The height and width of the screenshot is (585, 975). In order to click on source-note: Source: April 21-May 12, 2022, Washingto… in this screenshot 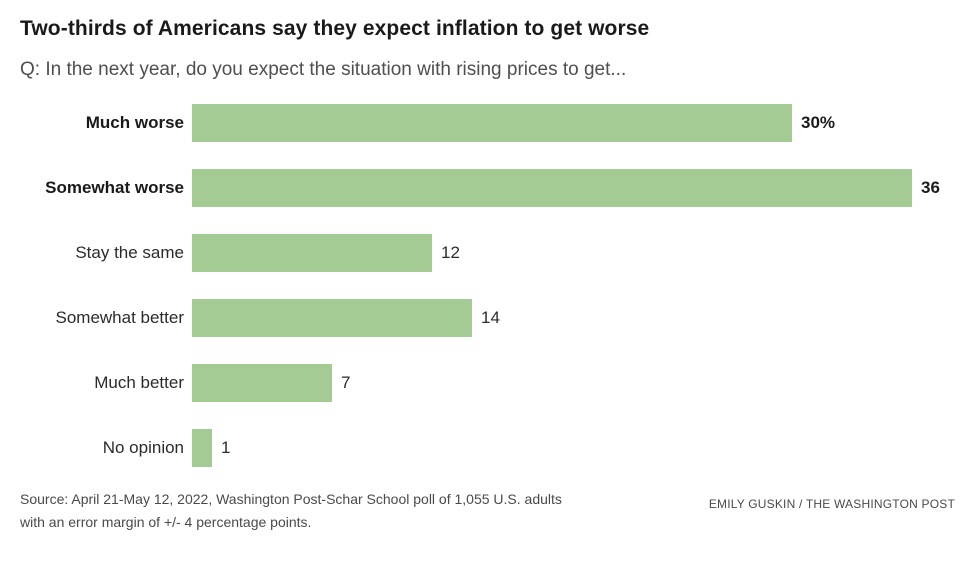, I will do `click(291, 511)`.